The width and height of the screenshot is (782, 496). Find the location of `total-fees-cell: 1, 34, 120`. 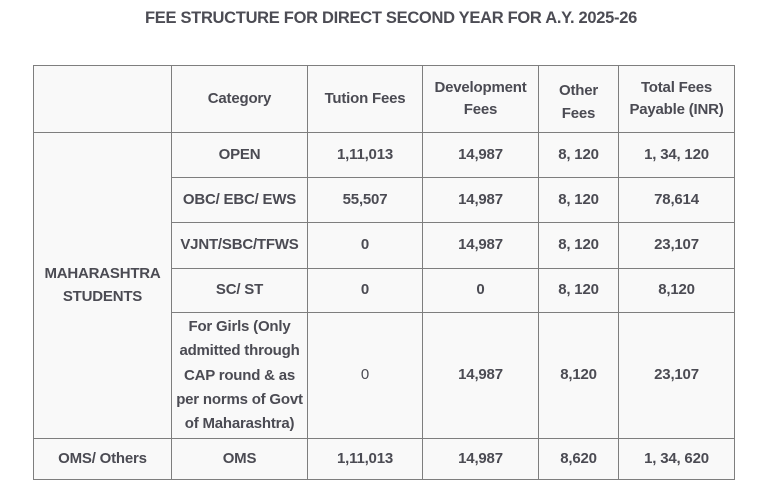

total-fees-cell: 1, 34, 120 is located at coordinates (676, 155).